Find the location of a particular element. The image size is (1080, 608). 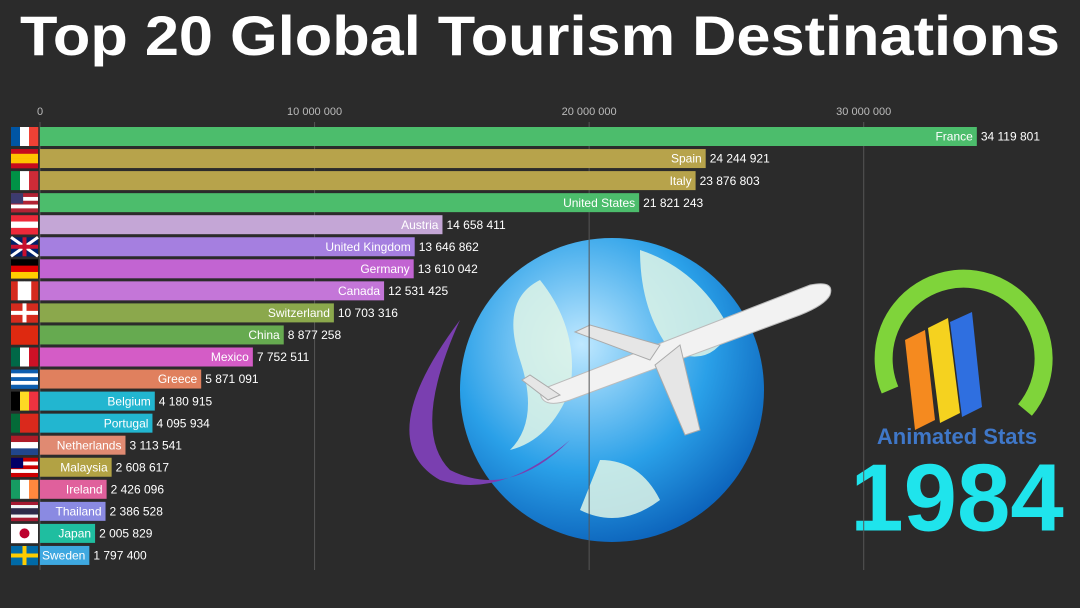

x-tick-label: 10 000 000 is located at coordinates (314, 112).